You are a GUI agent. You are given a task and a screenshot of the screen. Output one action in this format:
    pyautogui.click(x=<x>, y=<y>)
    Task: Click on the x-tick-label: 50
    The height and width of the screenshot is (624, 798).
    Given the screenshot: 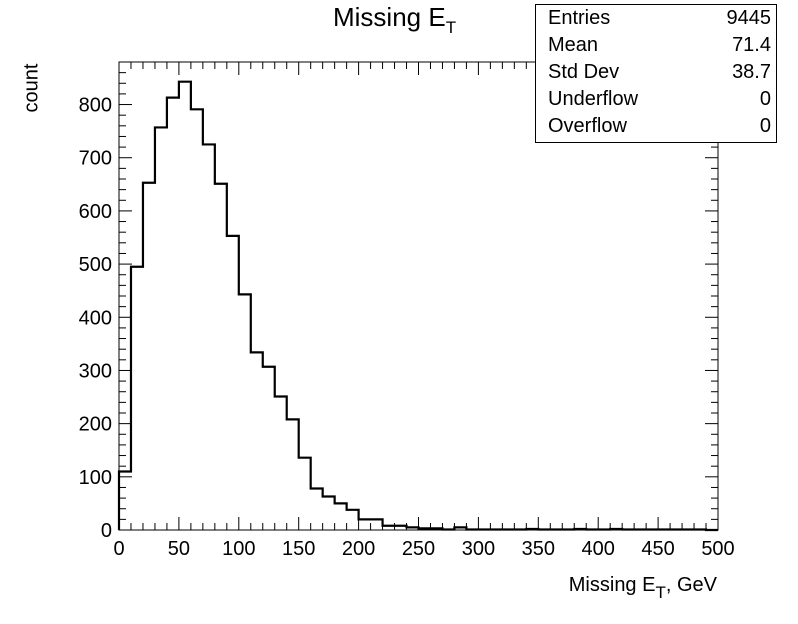 What is the action you would take?
    pyautogui.click(x=179, y=549)
    